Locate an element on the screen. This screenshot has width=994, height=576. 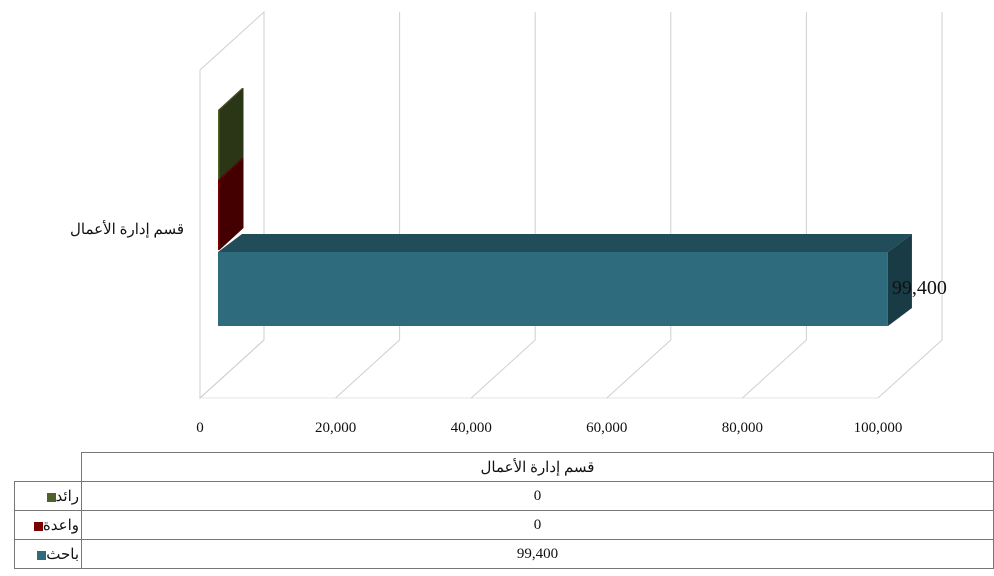
legend-key-waeda: واعدة is located at coordinates (48, 525).